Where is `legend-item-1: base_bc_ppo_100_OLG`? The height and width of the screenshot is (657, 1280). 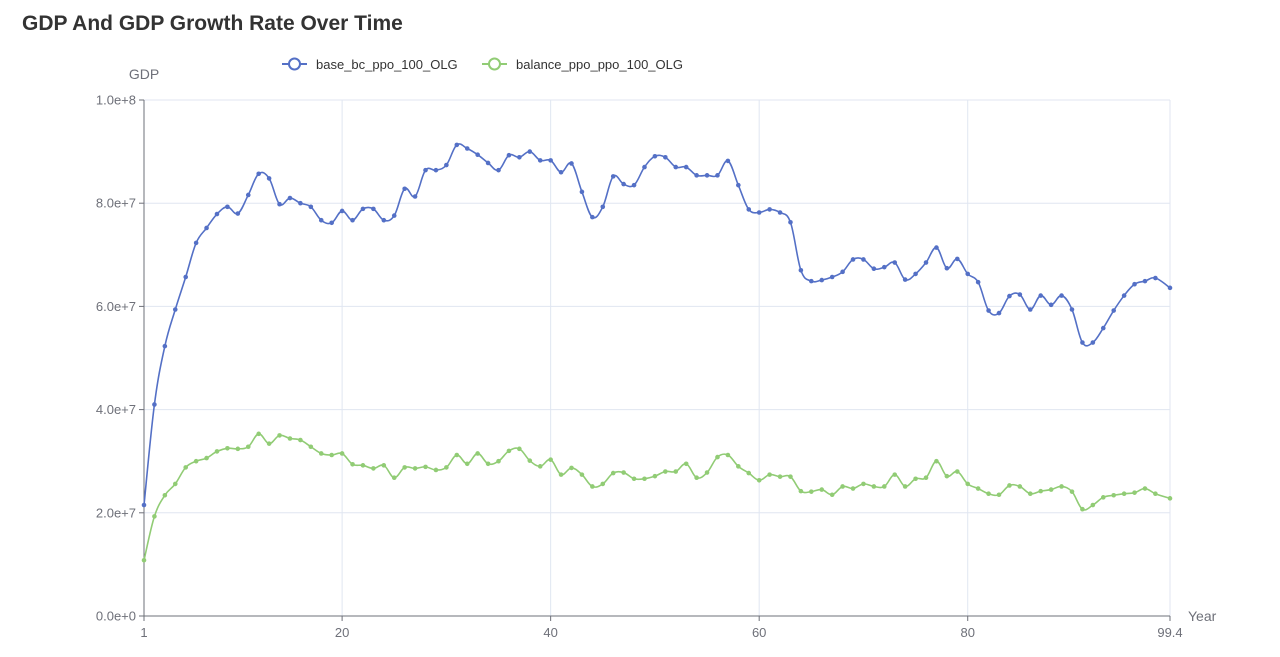 legend-item-1: base_bc_ppo_100_OLG is located at coordinates (370, 64).